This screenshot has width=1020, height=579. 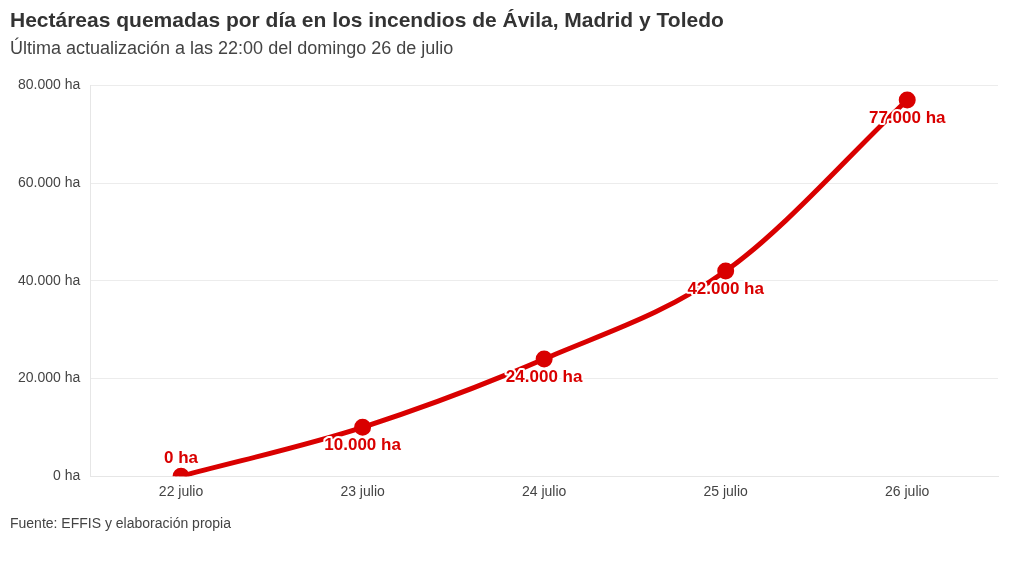 I want to click on x-tick-label: 26 julio, so click(x=907, y=491).